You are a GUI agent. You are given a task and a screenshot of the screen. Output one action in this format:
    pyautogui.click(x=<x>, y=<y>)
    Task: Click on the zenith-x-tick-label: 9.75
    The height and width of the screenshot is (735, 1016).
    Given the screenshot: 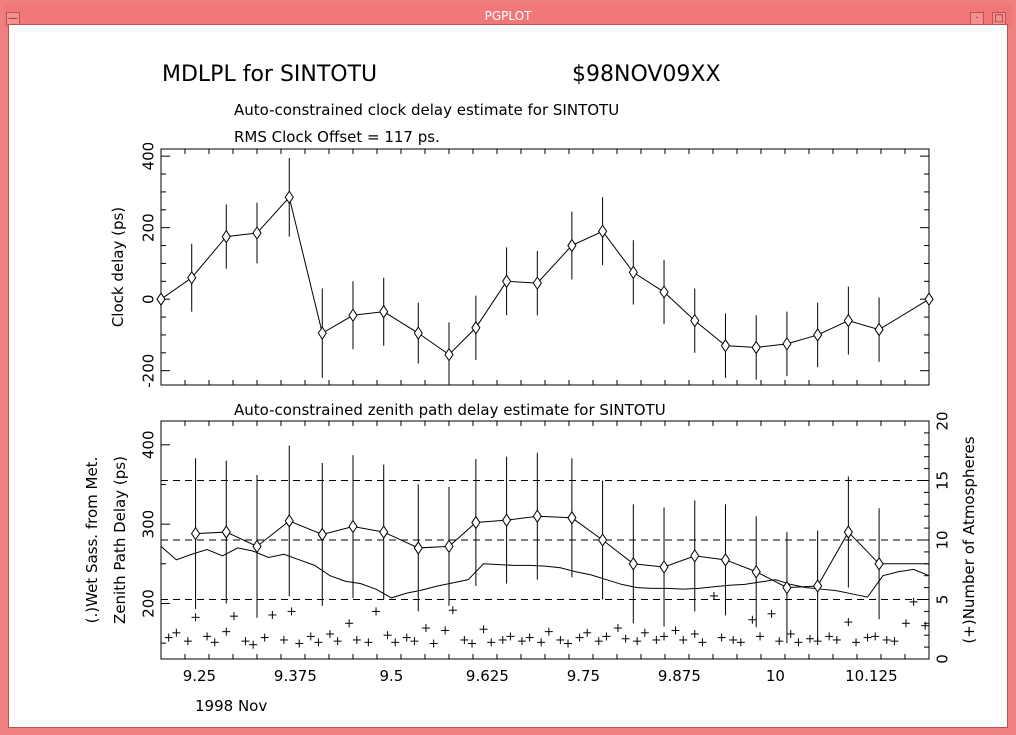 What is the action you would take?
    pyautogui.click(x=583, y=676)
    